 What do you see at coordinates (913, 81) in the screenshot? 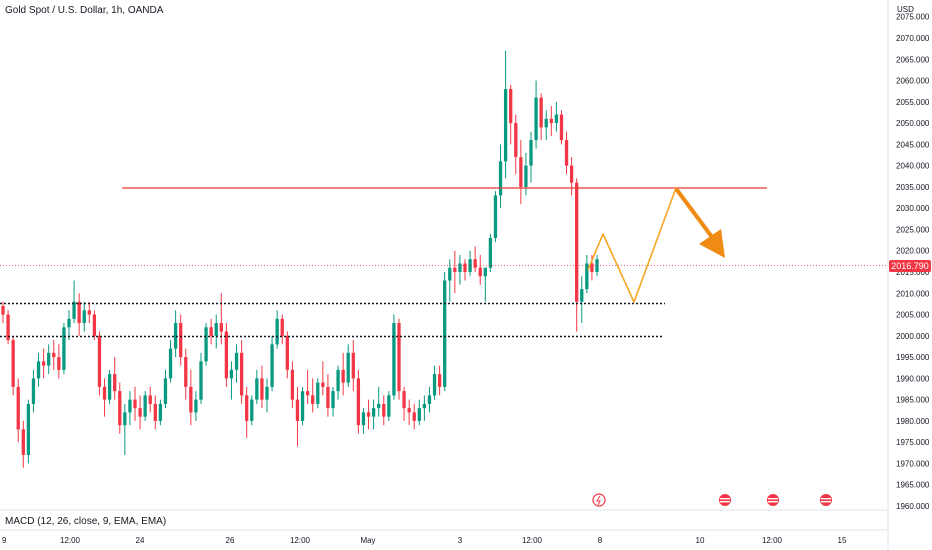
I see `price-tick-label: 2060.000` at bounding box center [913, 81].